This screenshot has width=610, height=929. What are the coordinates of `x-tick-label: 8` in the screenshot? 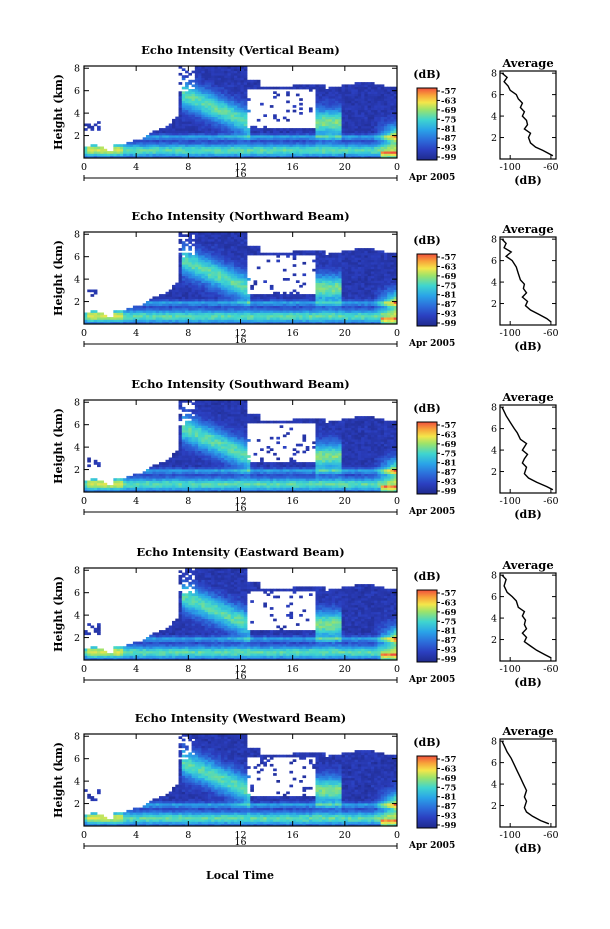 It's located at (188, 333).